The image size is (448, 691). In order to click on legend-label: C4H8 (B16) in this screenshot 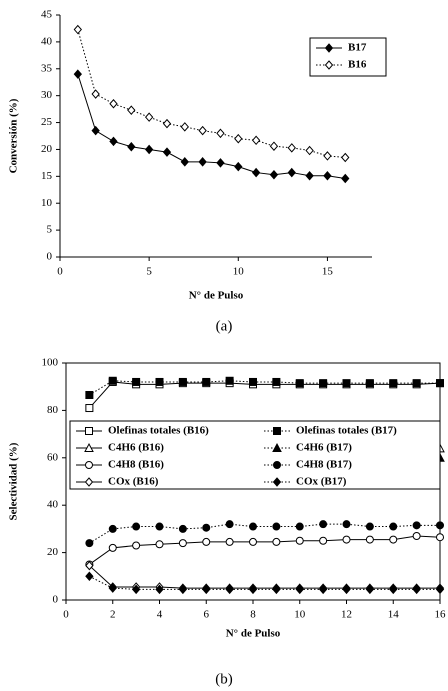, I will do `click(136, 465)`.